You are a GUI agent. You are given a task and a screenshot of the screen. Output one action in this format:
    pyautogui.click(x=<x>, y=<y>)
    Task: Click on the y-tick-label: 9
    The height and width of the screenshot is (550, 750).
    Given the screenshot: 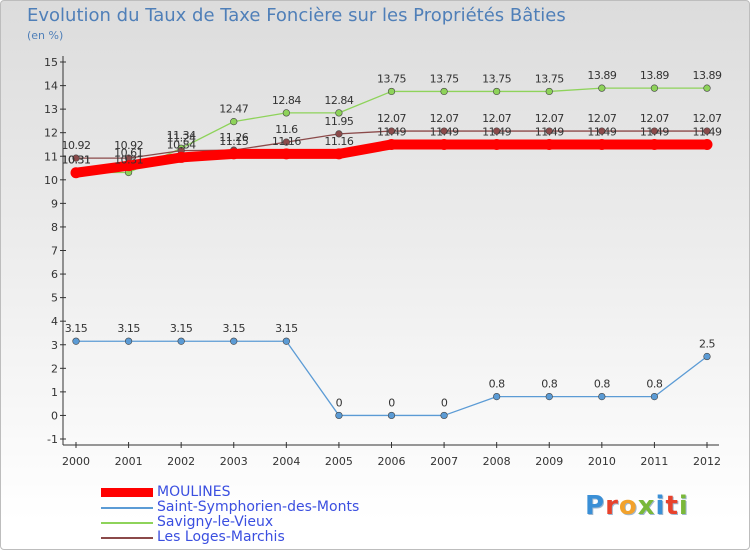 What is the action you would take?
    pyautogui.click(x=54, y=203)
    